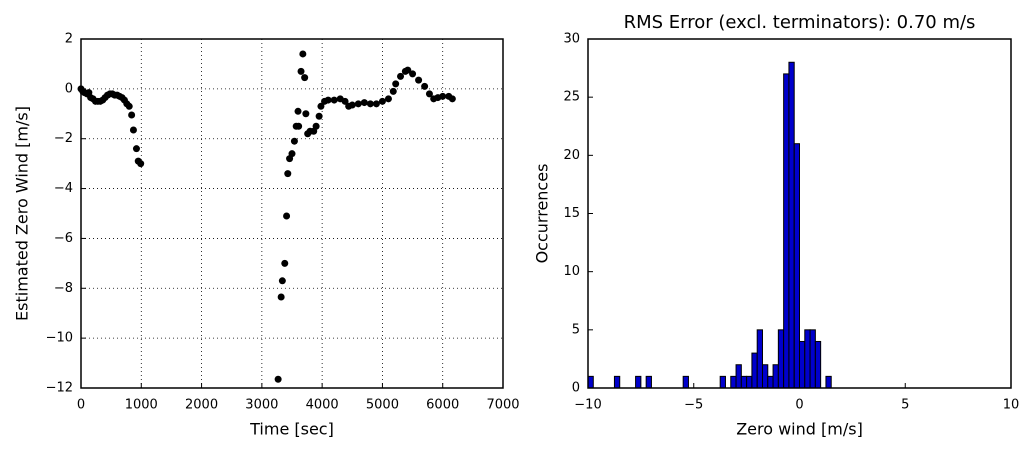  I want to click on x-tick-label: 5000, so click(382, 405).